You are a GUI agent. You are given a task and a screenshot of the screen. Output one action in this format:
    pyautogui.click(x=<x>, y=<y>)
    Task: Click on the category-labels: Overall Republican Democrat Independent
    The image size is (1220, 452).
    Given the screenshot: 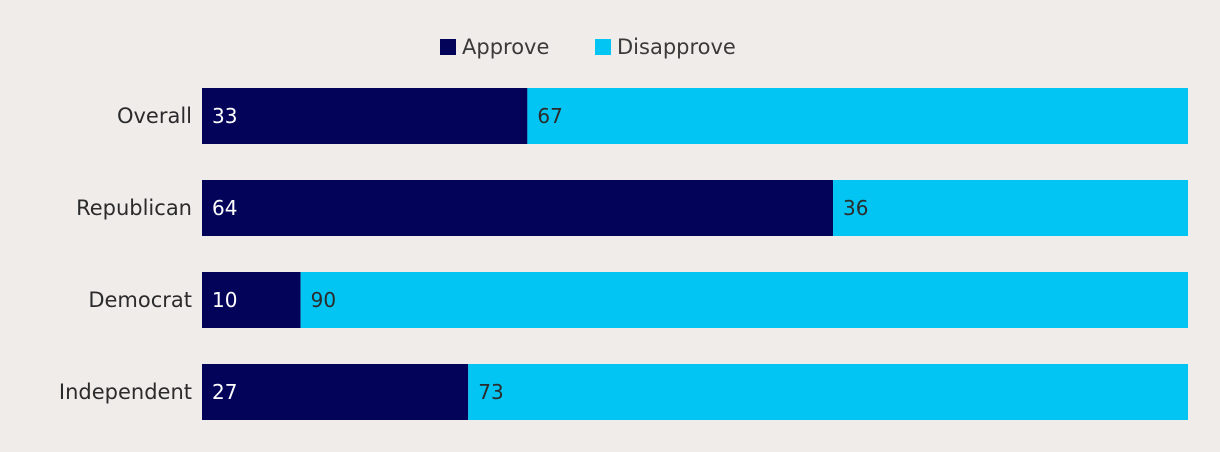 What is the action you would take?
    pyautogui.click(x=125, y=254)
    